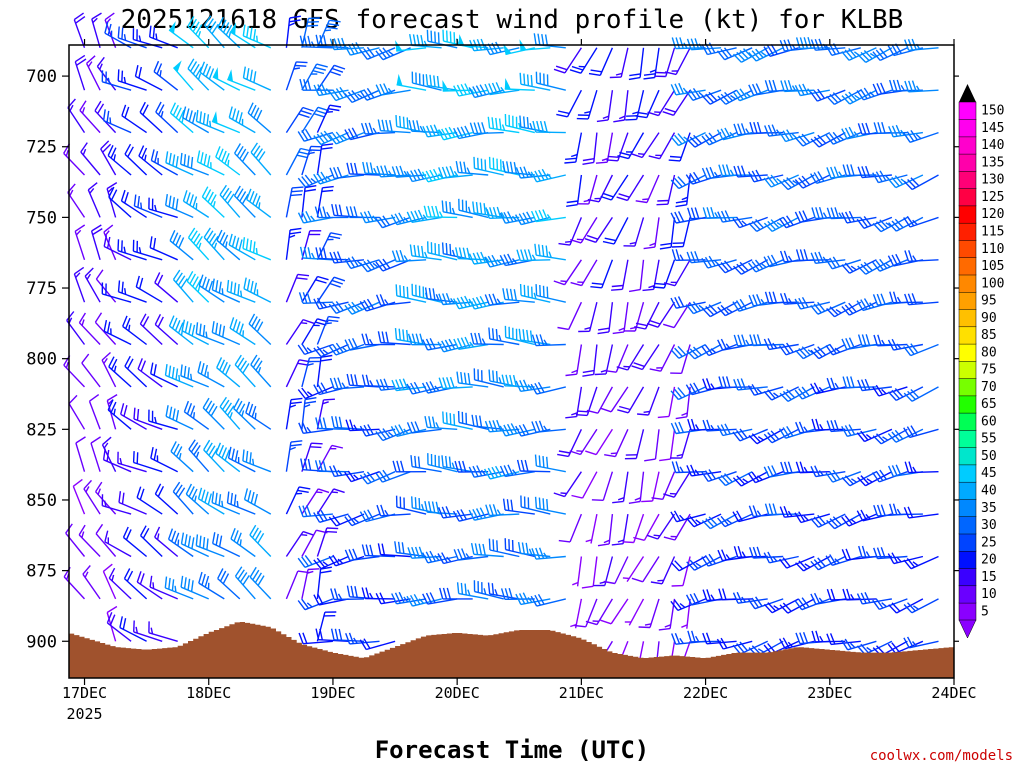 Image resolution: width=1024 pixels, height=768 pixels. What do you see at coordinates (514, 650) in the screenshot?
I see `terrain-surface` at bounding box center [514, 650].